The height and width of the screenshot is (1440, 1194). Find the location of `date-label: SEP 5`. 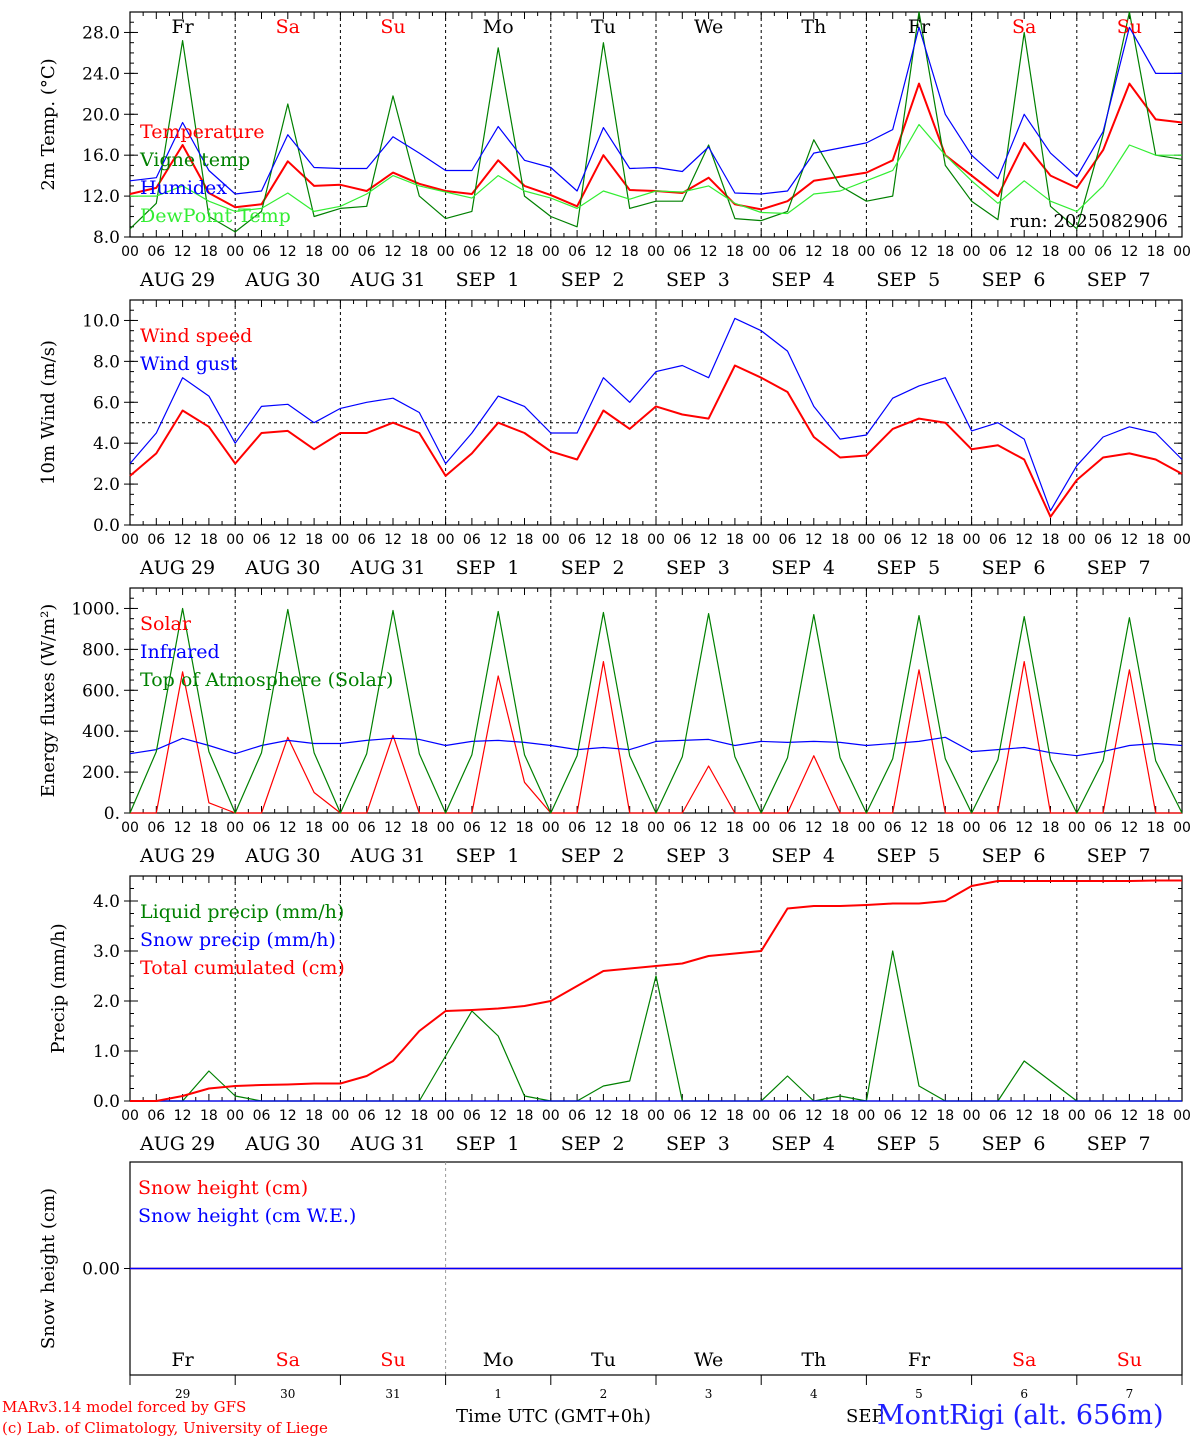

date-label: SEP 5 is located at coordinates (908, 280).